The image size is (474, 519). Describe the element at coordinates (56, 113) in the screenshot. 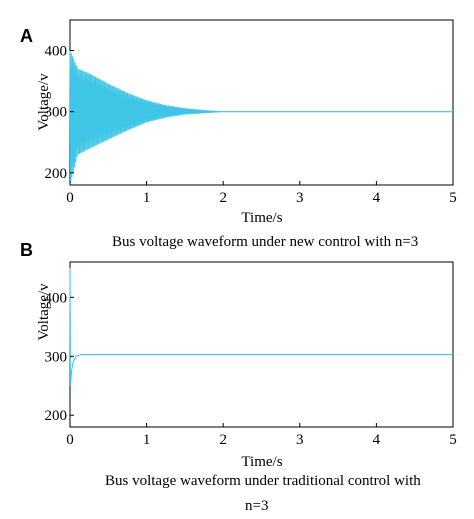

I see `panel-a-y-tick-label: 300` at that location.